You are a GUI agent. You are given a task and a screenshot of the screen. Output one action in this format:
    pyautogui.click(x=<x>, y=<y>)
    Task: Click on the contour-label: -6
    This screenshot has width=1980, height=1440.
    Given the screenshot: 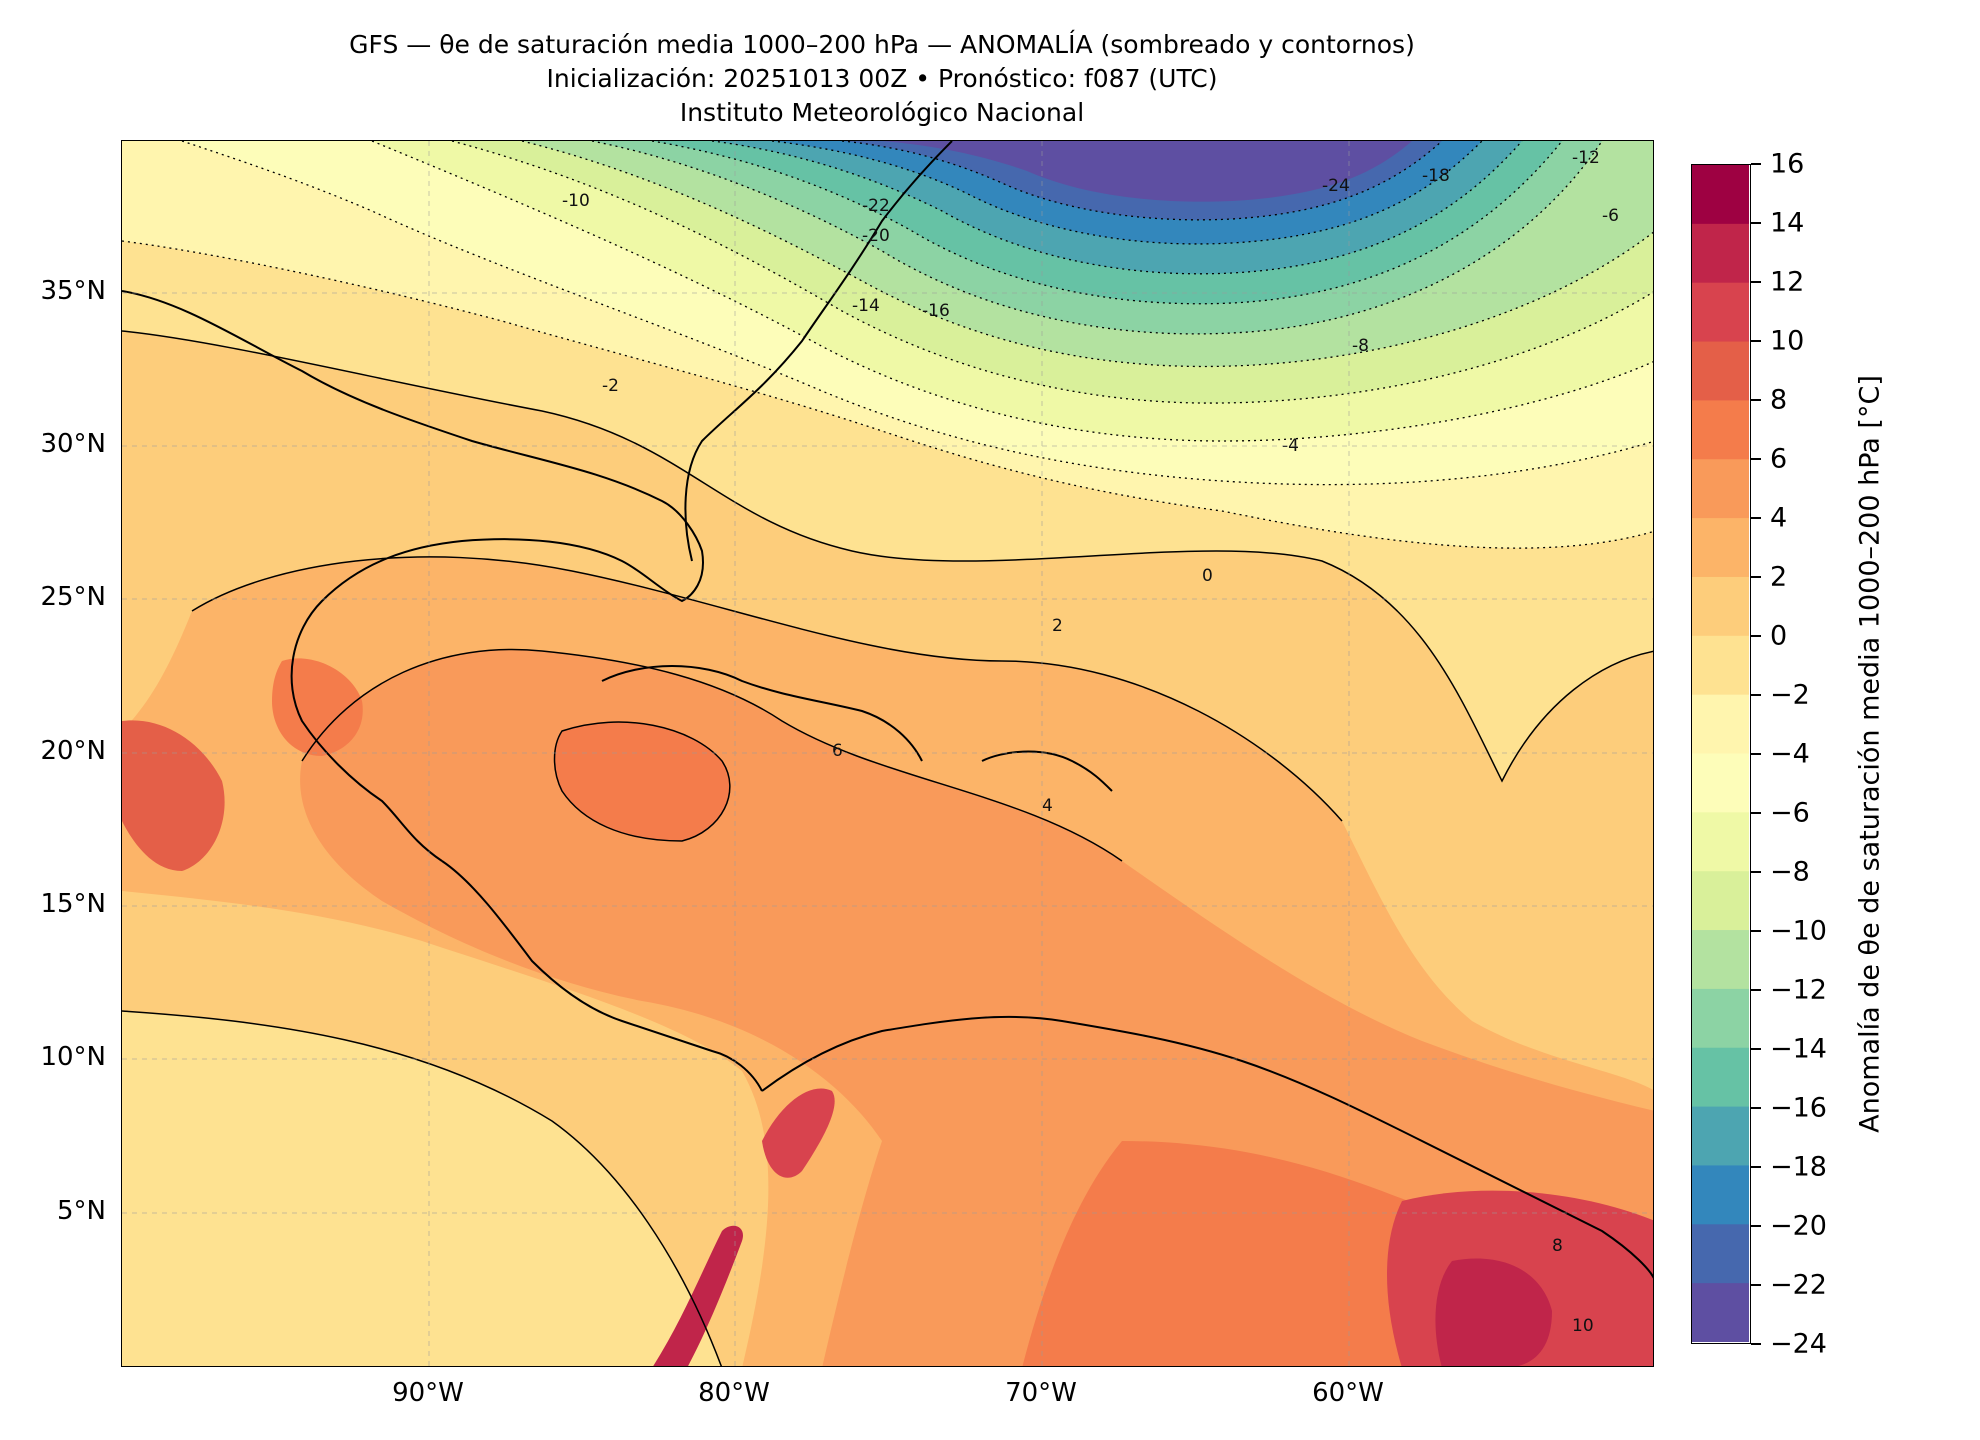 What is the action you would take?
    pyautogui.click(x=1610, y=216)
    